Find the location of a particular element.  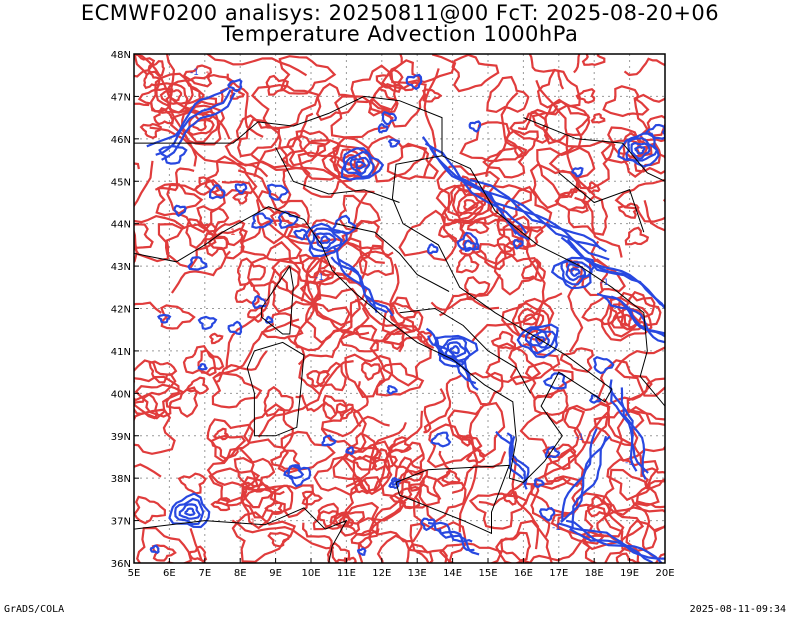

lat-tick-label: 44N is located at coordinates (121, 225).